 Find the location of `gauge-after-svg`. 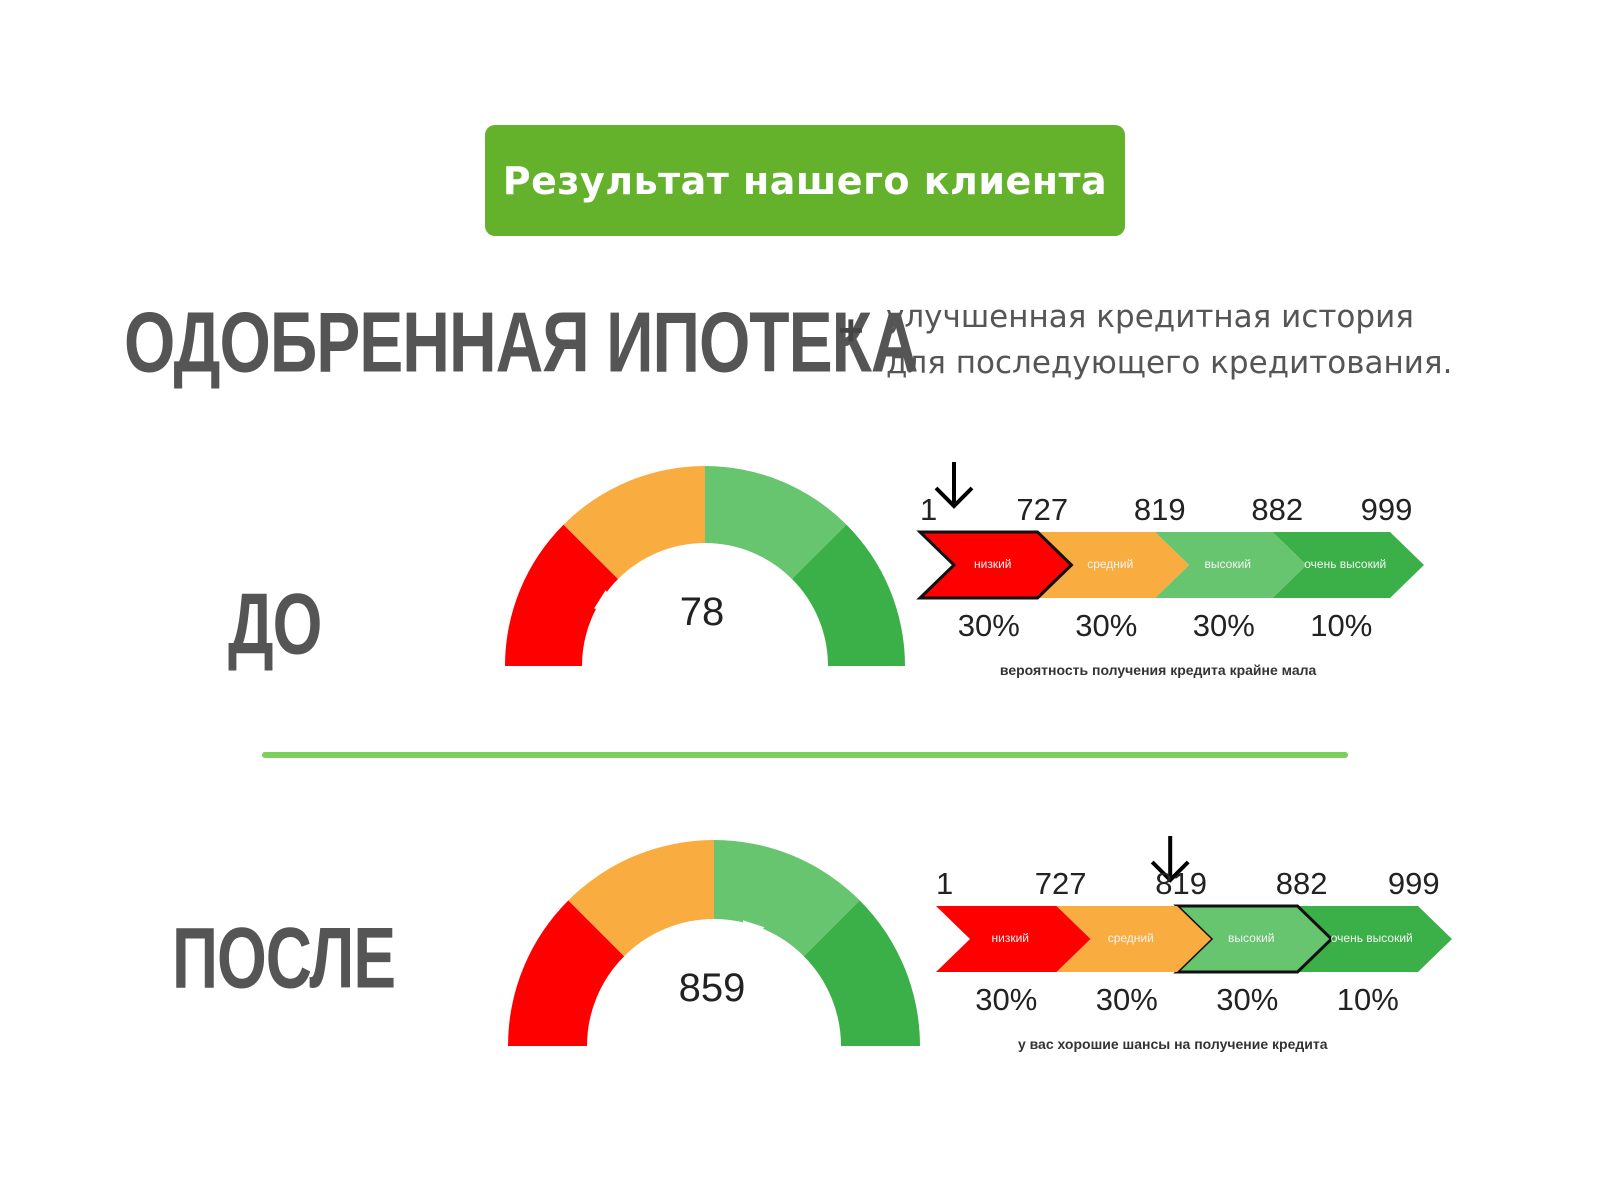

gauge-after-svg is located at coordinates (714, 943).